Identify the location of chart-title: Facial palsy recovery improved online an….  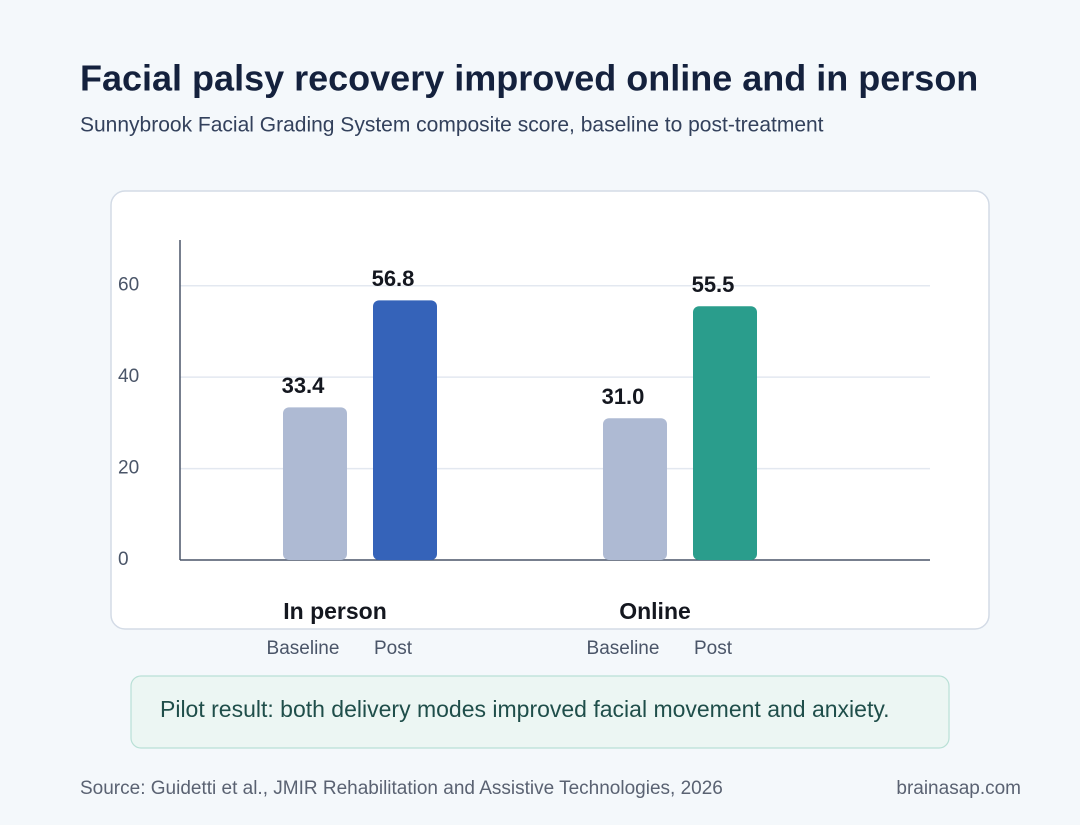
(529, 78).